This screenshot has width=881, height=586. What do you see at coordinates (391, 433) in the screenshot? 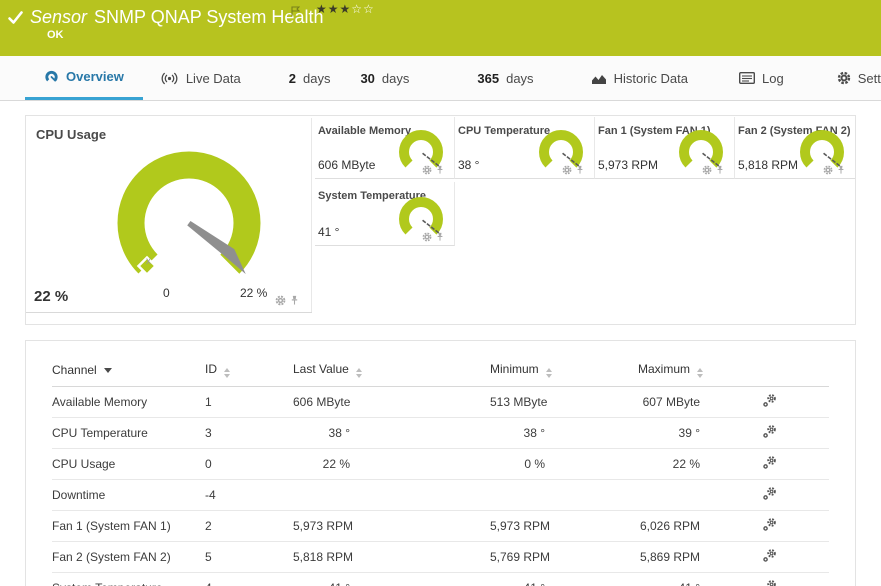
I see `last-value: 38 °` at bounding box center [391, 433].